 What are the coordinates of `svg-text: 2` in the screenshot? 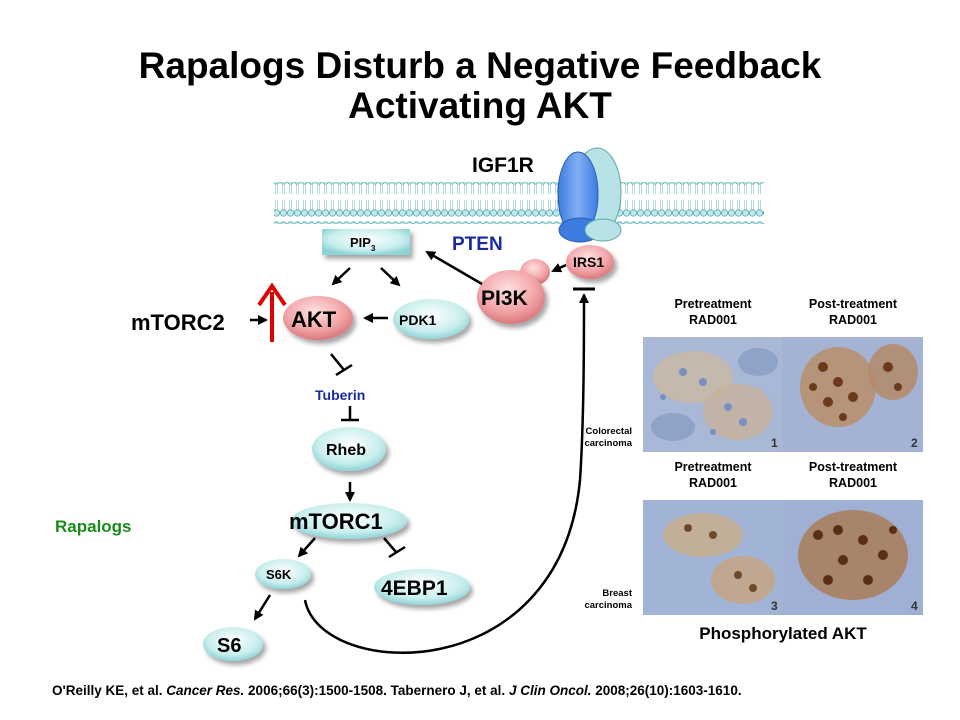 It's located at (914, 443).